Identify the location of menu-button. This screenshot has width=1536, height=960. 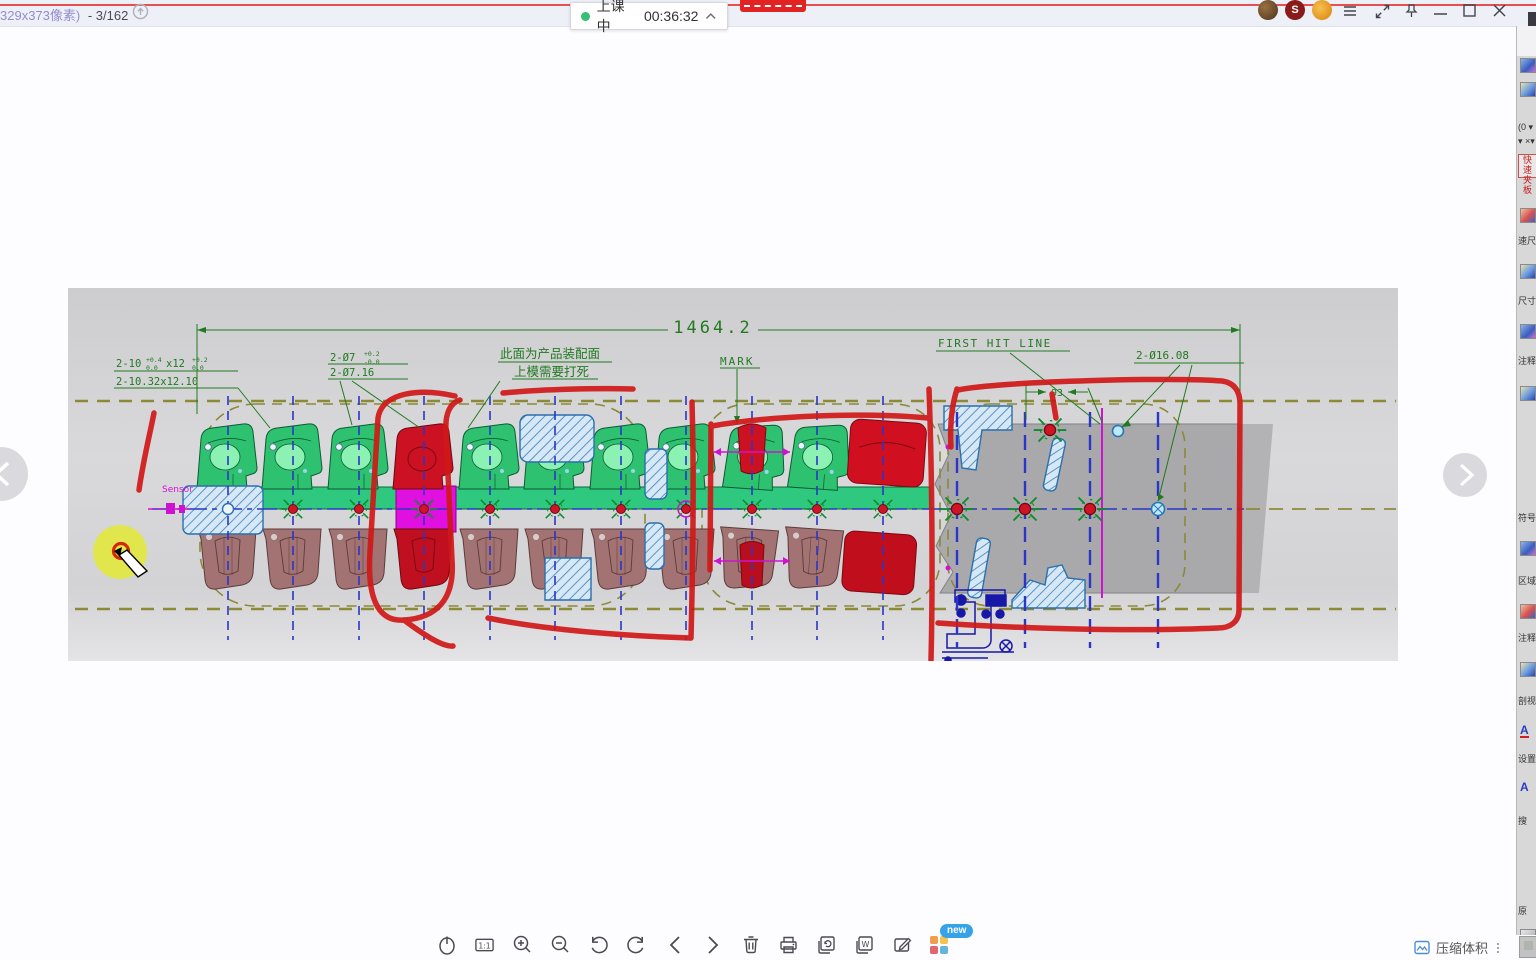
(1350, 13).